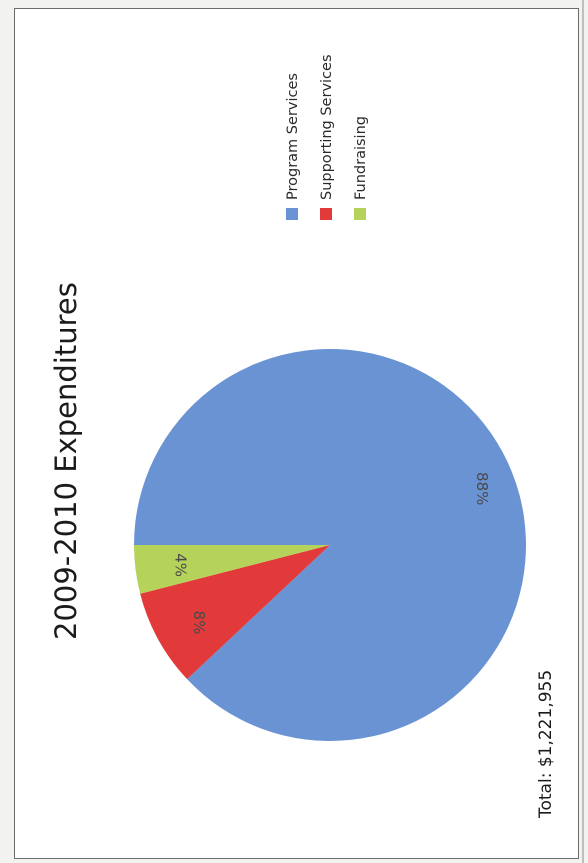 The width and height of the screenshot is (588, 863). What do you see at coordinates (546, 744) in the screenshot?
I see `total-annotation: Total: $1,221,955` at bounding box center [546, 744].